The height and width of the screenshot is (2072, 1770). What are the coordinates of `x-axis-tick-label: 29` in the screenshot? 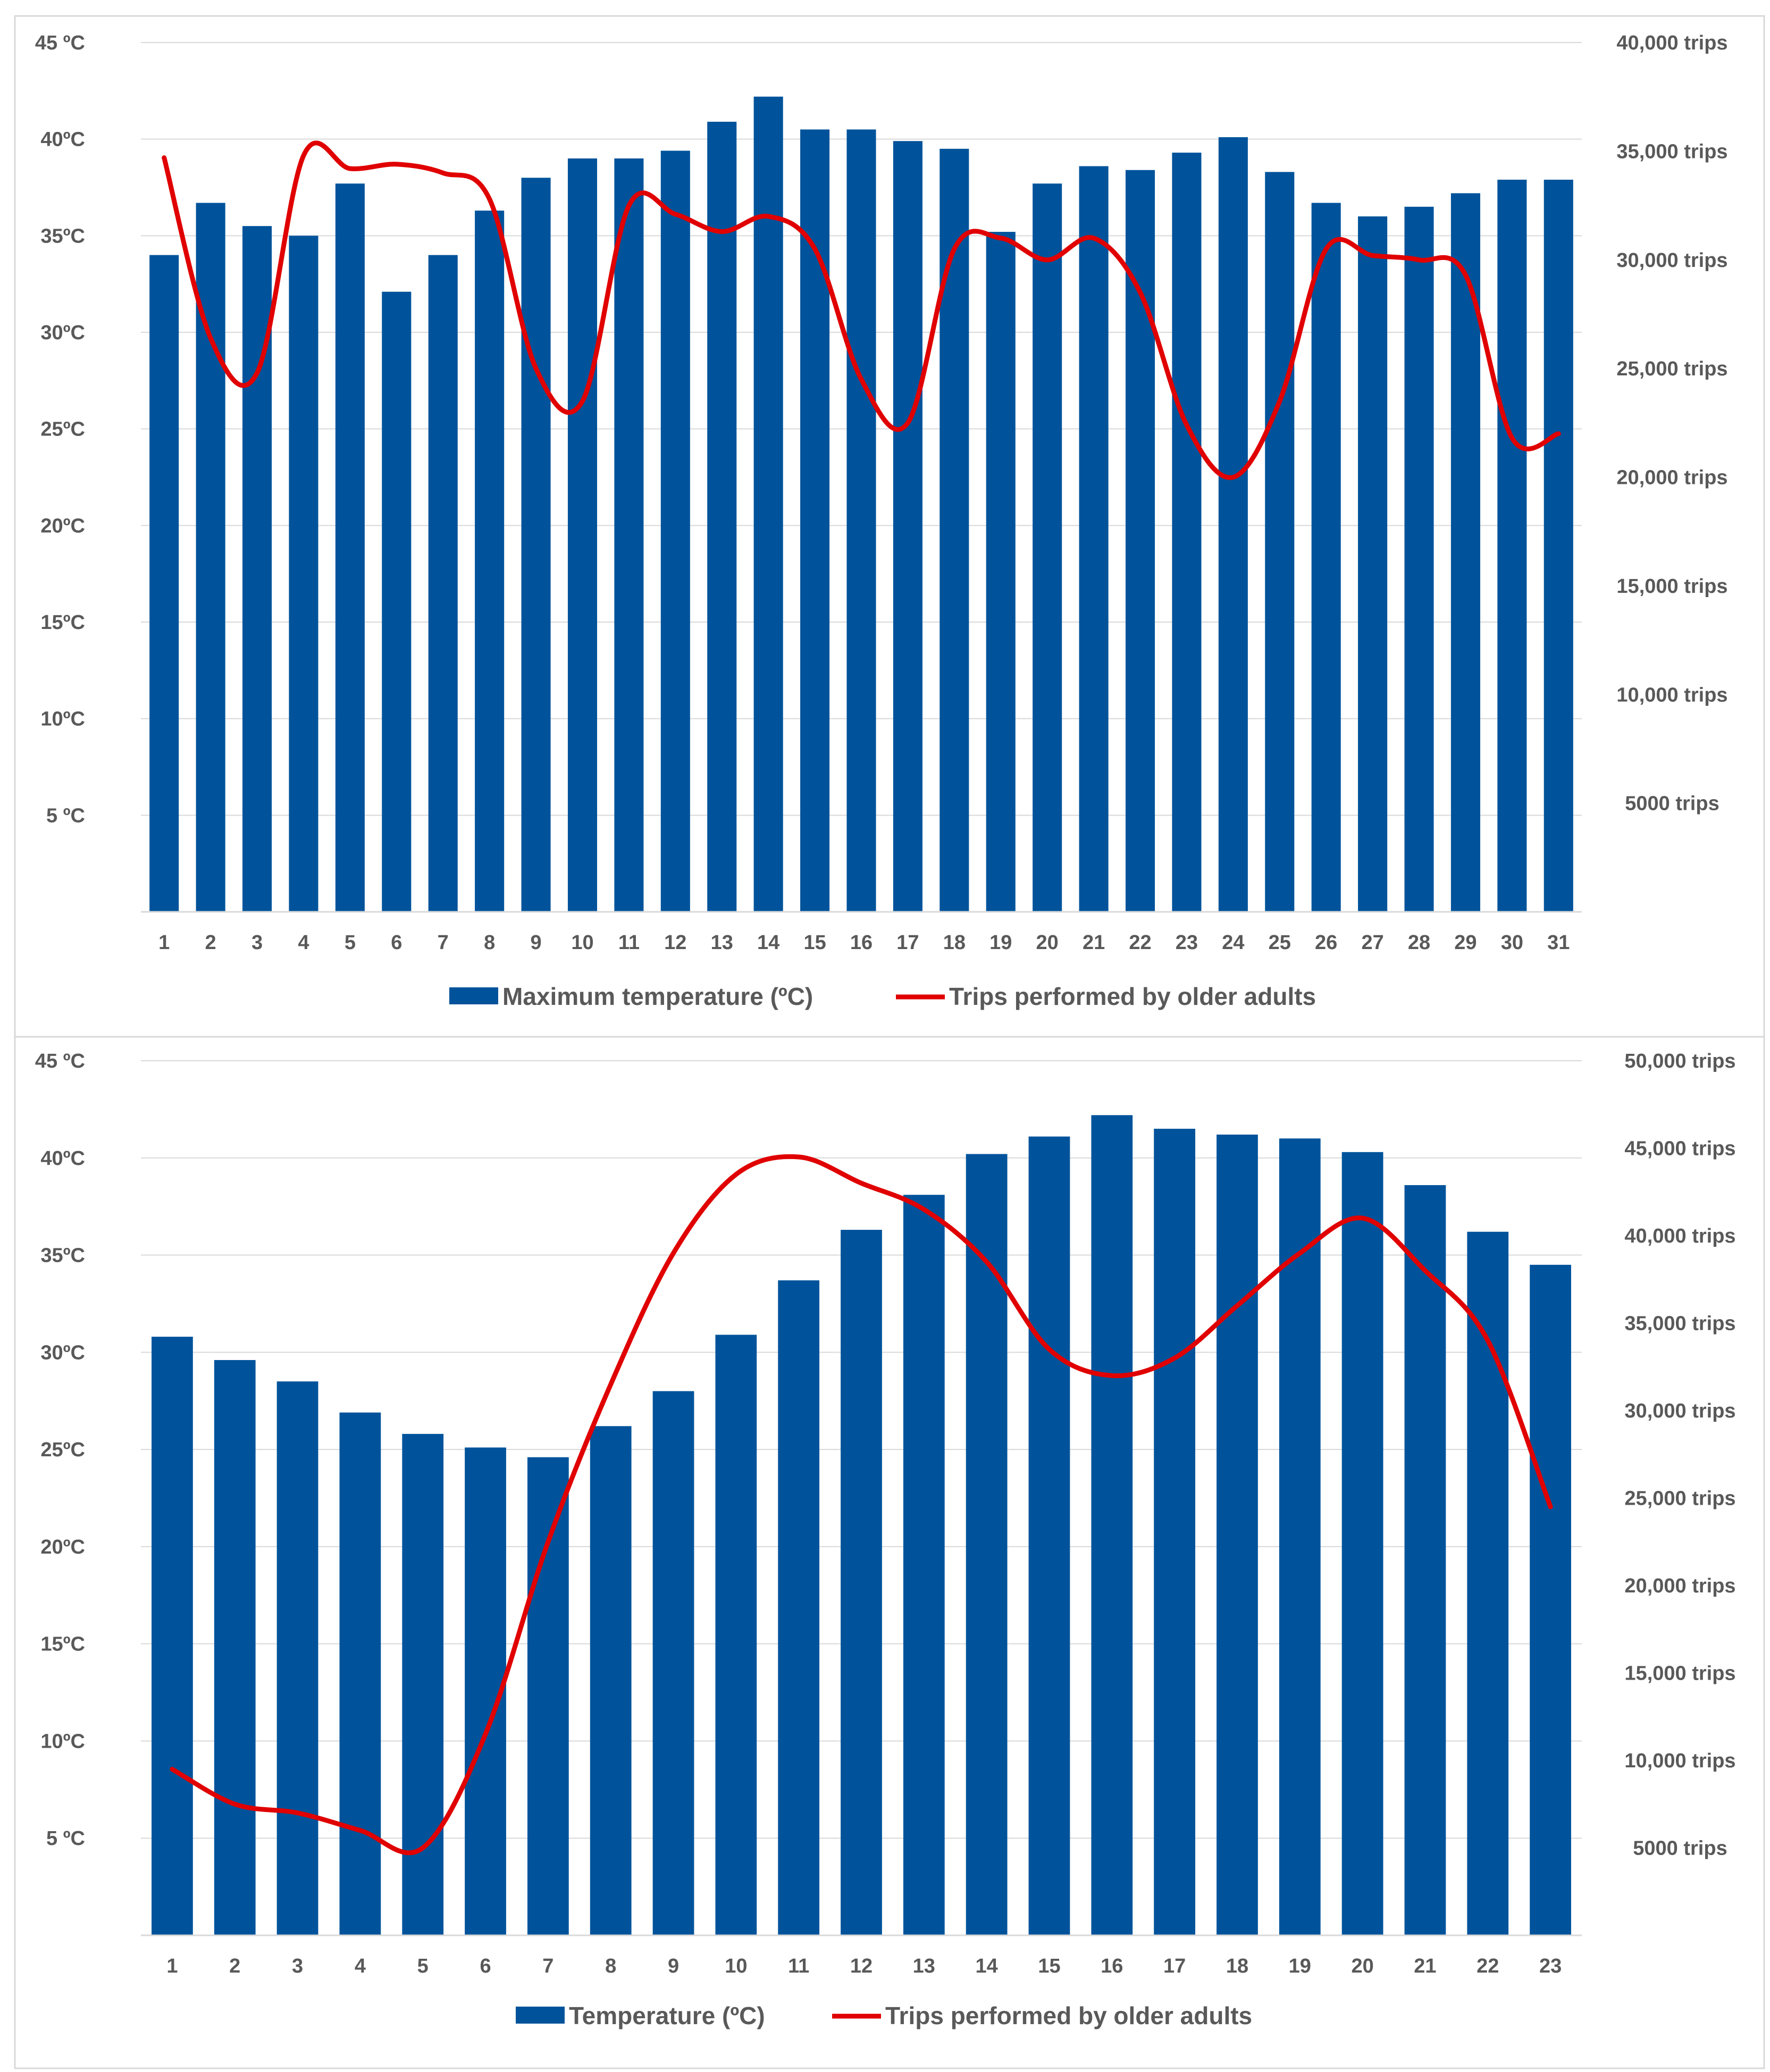 It's located at (1465, 943).